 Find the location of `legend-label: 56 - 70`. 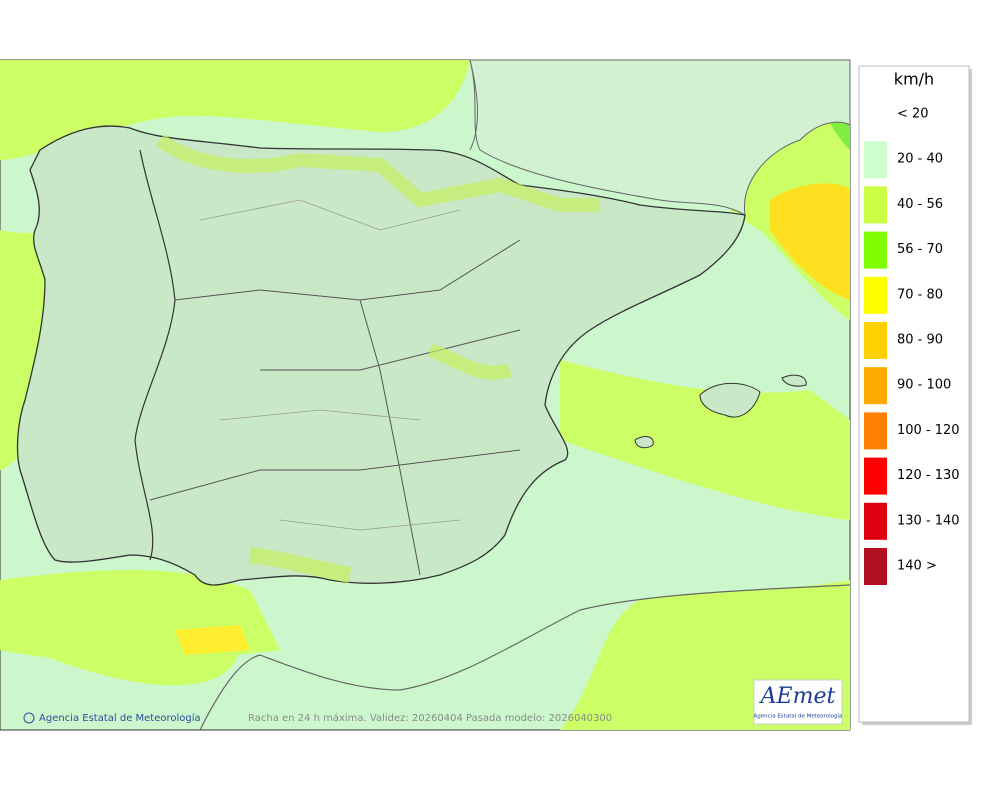

legend-label: 56 - 70 is located at coordinates (920, 249).